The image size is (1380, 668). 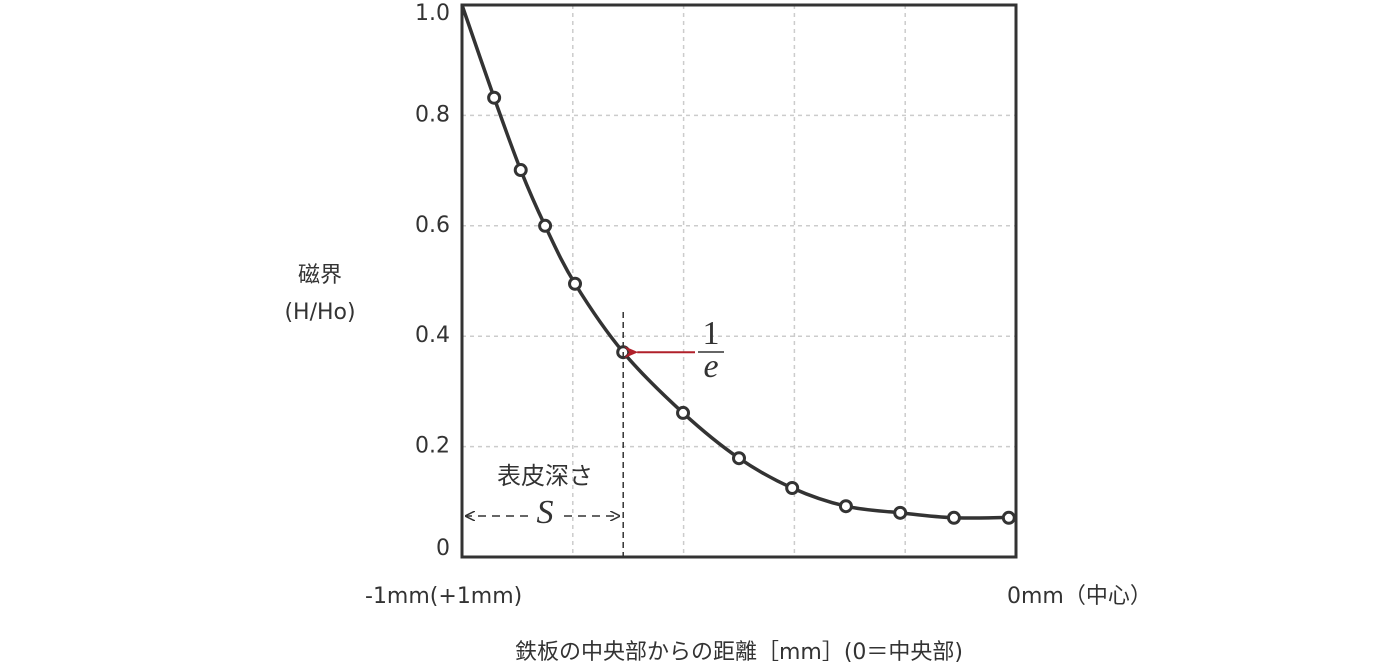 I want to click on x-tick-label: 0mm（中心）, so click(x=1079, y=596).